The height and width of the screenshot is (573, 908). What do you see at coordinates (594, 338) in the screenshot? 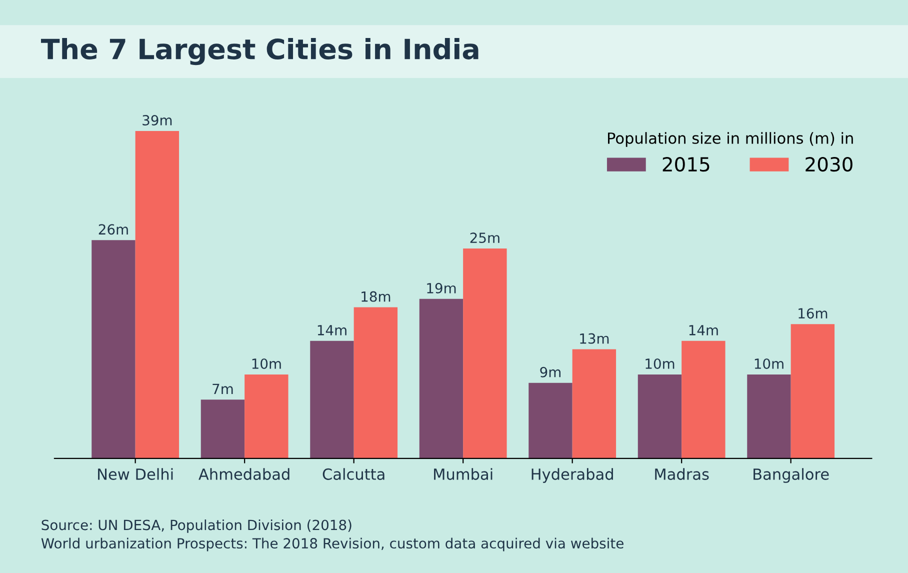
I see `data-label: 13m` at bounding box center [594, 338].